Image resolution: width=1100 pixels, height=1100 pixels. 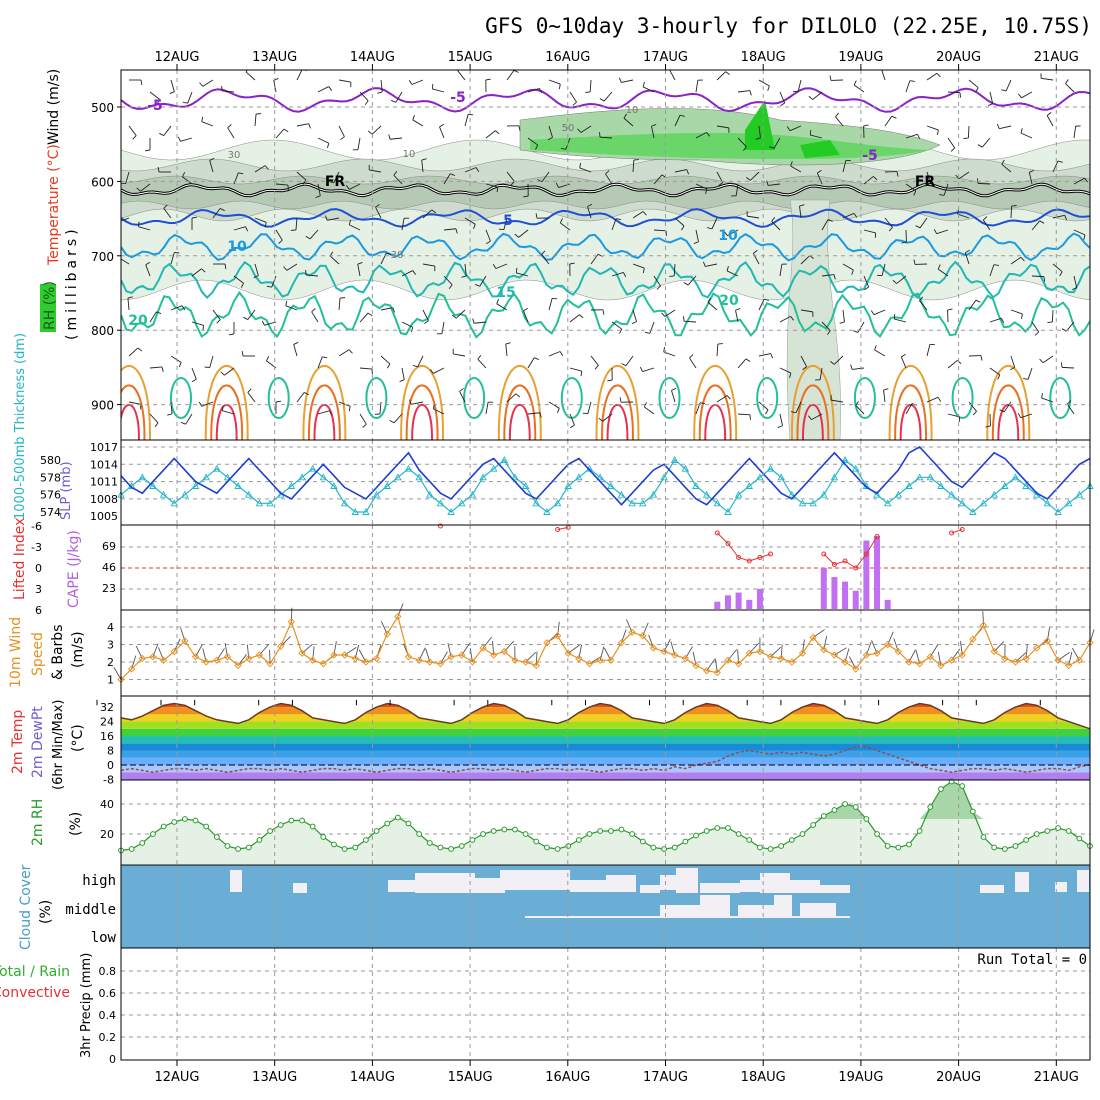 What do you see at coordinates (870, 156) in the screenshot?
I see `temp-contour-label: -5` at bounding box center [870, 156].